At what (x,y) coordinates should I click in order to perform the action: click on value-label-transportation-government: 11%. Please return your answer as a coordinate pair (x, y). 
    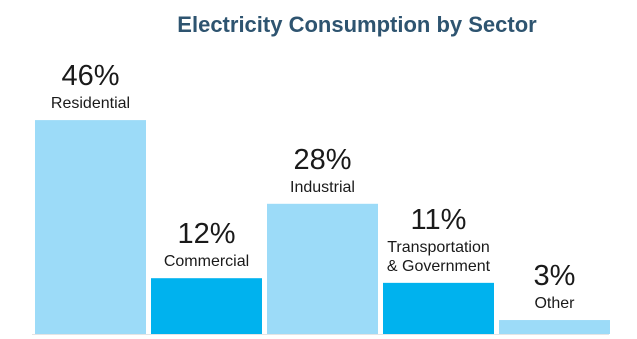
    Looking at the image, I should click on (439, 220).